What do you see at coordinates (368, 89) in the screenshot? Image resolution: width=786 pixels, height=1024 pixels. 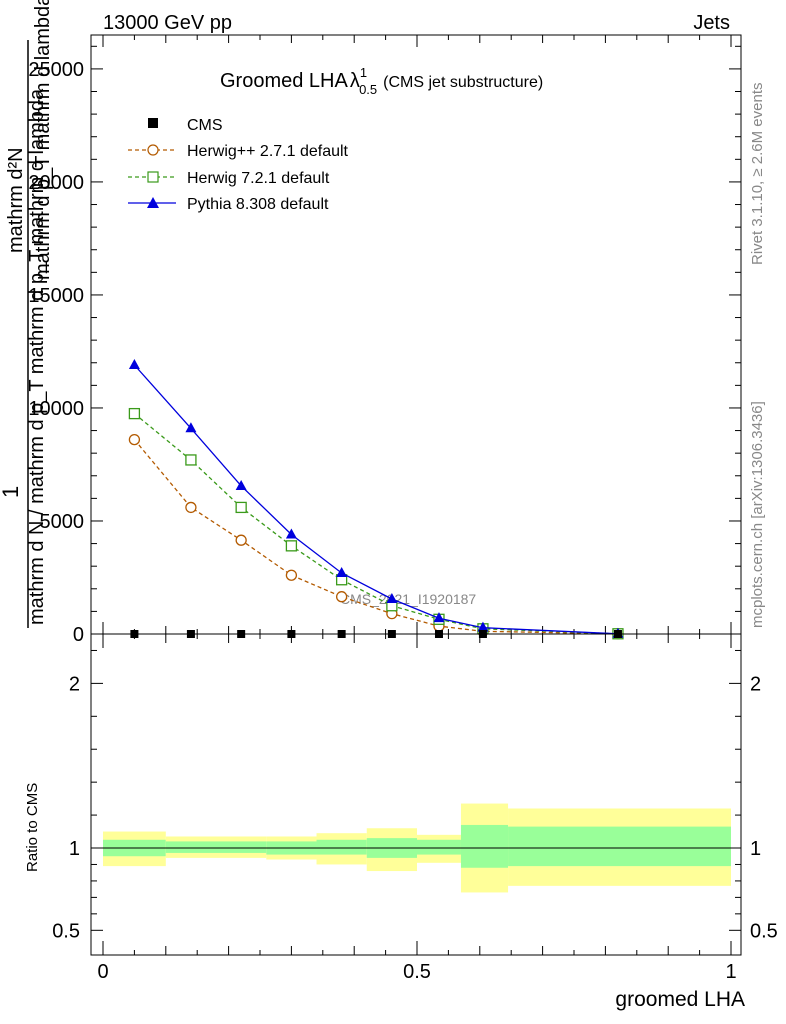 I see `main-plot-title-subscript: 0.5` at bounding box center [368, 89].